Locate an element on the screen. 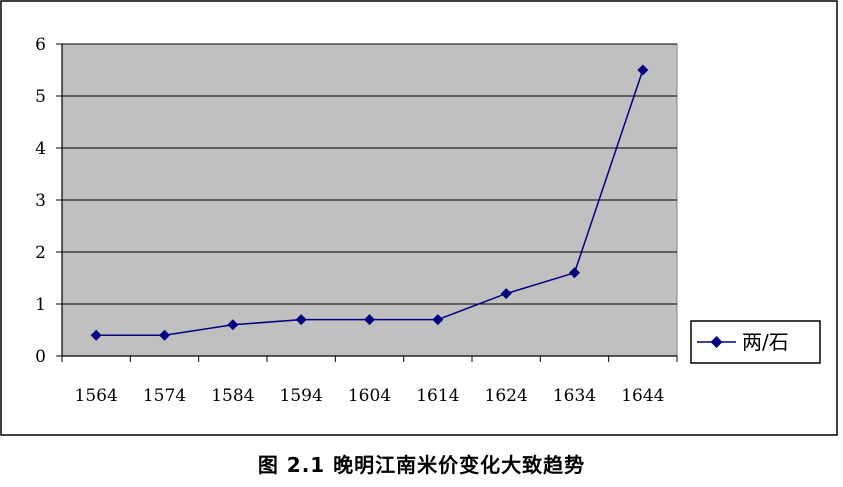 The height and width of the screenshot is (487, 843). legend-box is located at coordinates (755, 342).